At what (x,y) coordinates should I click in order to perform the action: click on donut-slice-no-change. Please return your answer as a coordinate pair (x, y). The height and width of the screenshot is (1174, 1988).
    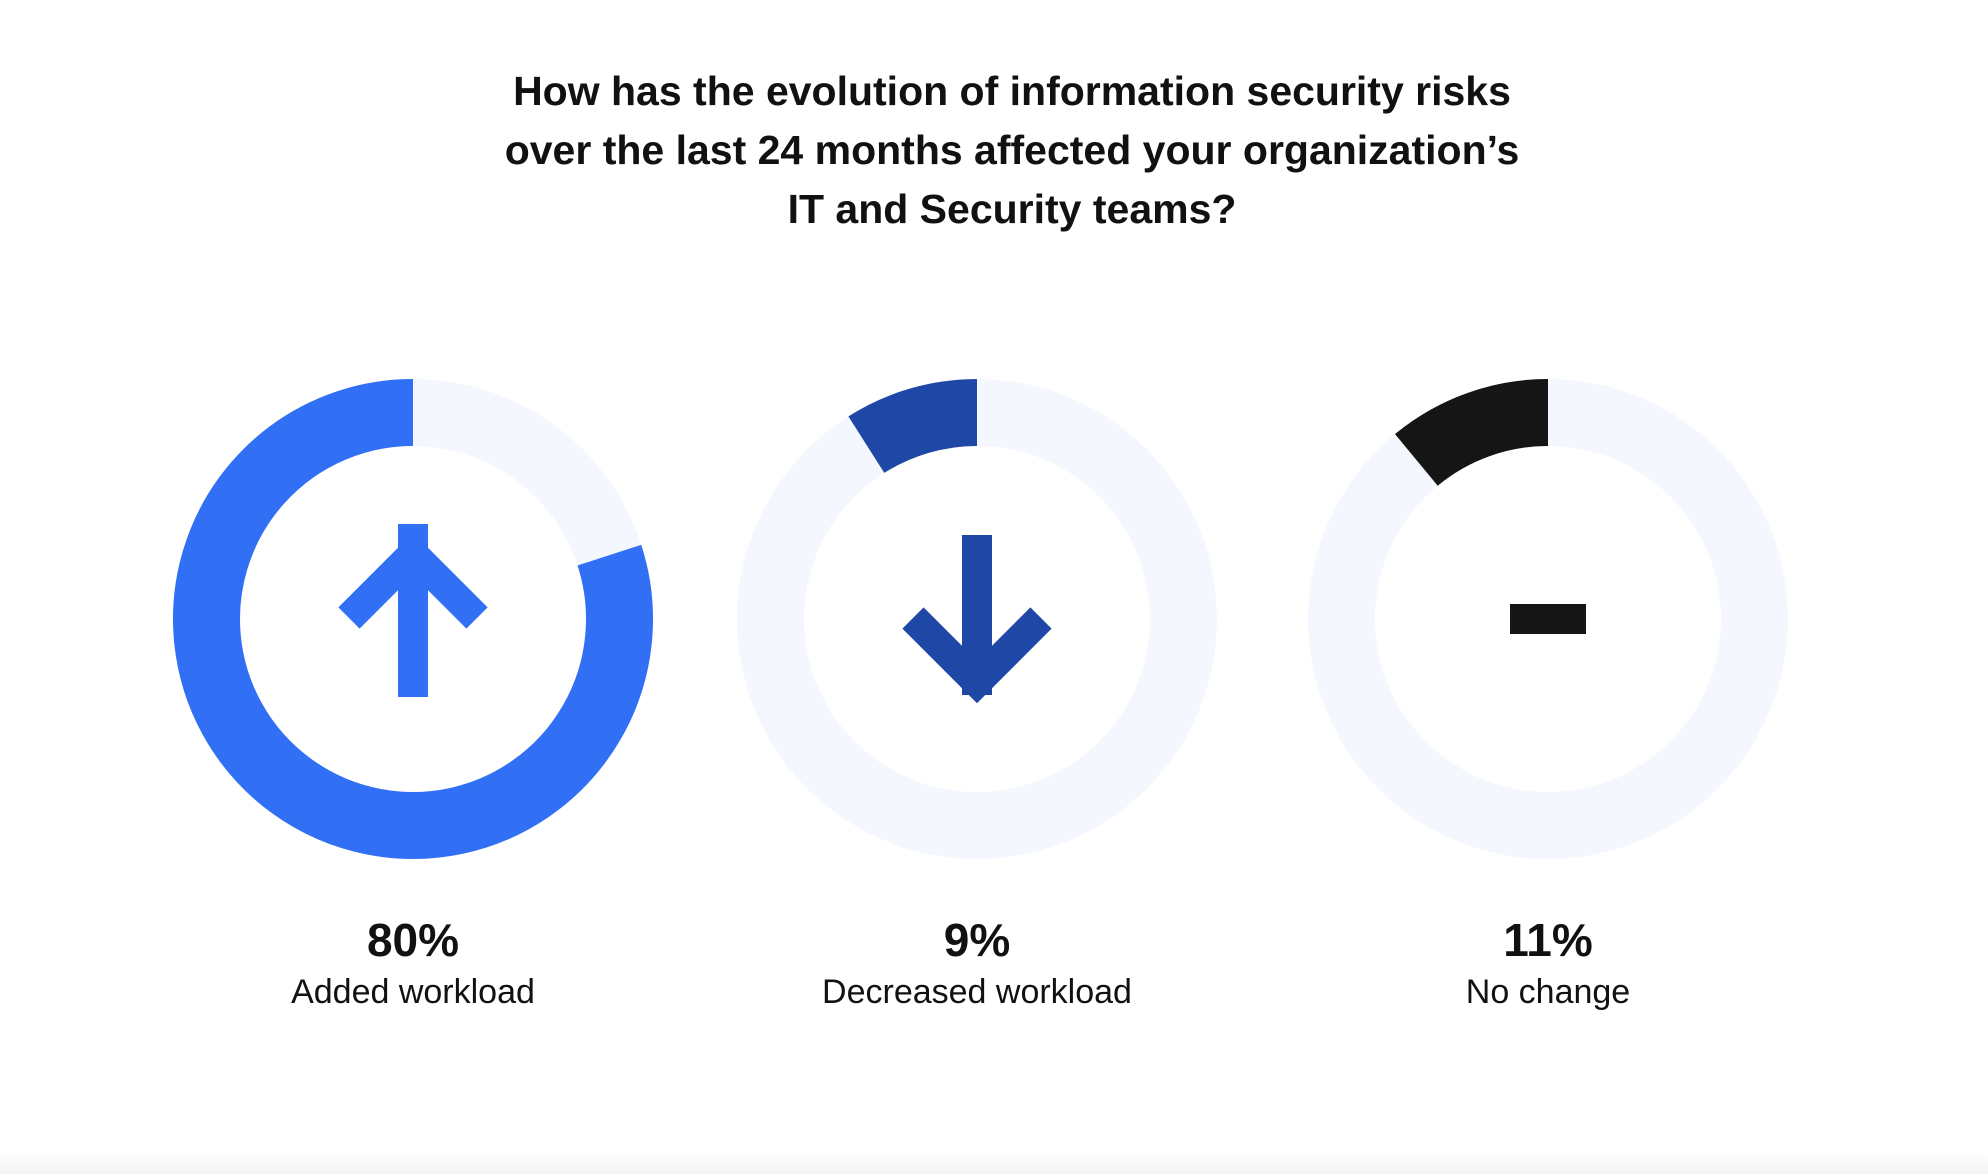
    Looking at the image, I should click on (1472, 433).